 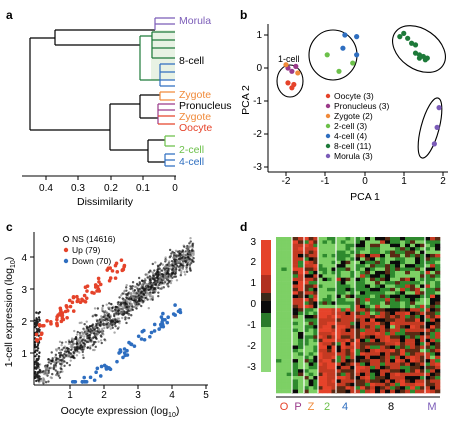 What do you see at coordinates (104, 395) in the screenshot?
I see `c-xtick-1: 2` at bounding box center [104, 395].